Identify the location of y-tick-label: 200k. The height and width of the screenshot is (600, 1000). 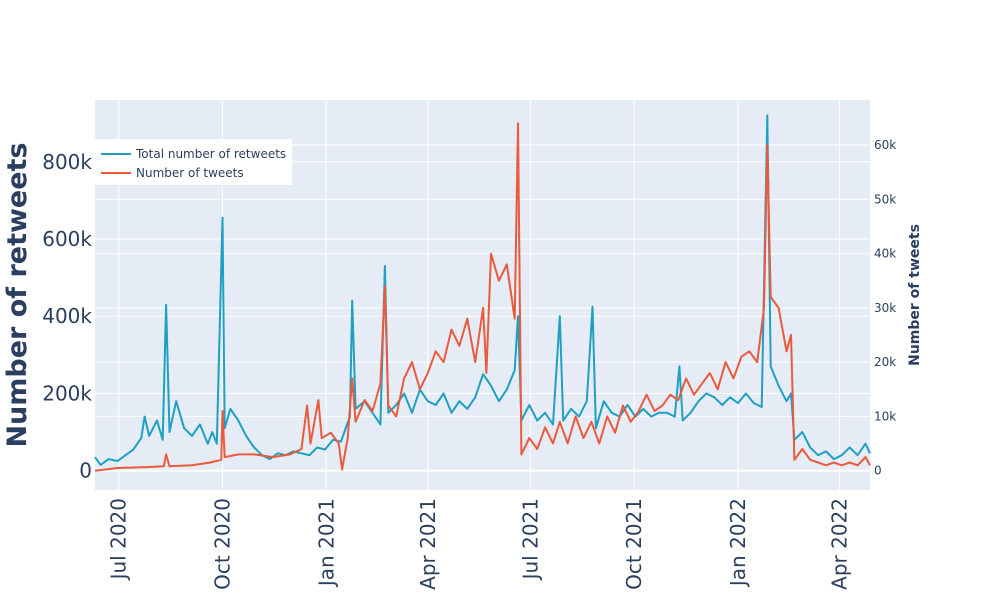
(67, 393).